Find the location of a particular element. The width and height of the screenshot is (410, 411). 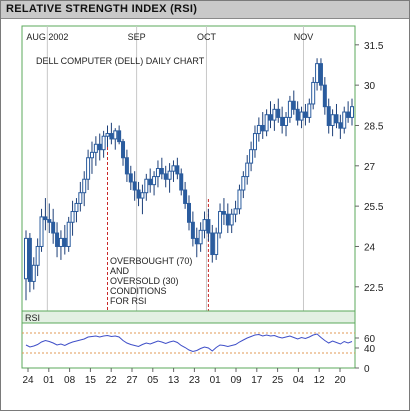

rsi-tick-label: 60 is located at coordinates (370, 339).